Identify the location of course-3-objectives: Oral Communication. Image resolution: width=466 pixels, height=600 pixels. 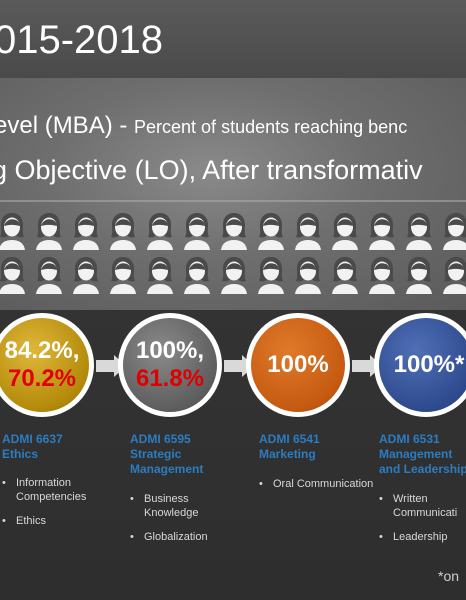
(319, 489).